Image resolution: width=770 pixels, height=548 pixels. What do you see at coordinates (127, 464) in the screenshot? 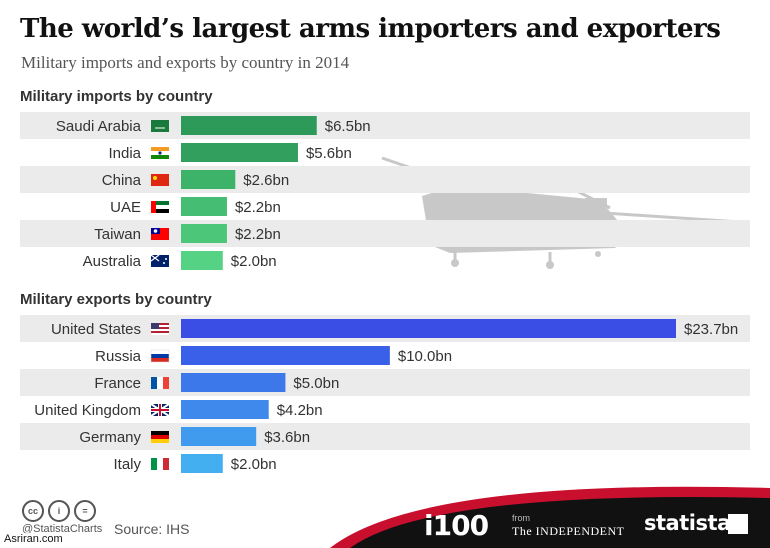
I see `export-country-label: Italy` at bounding box center [127, 464].